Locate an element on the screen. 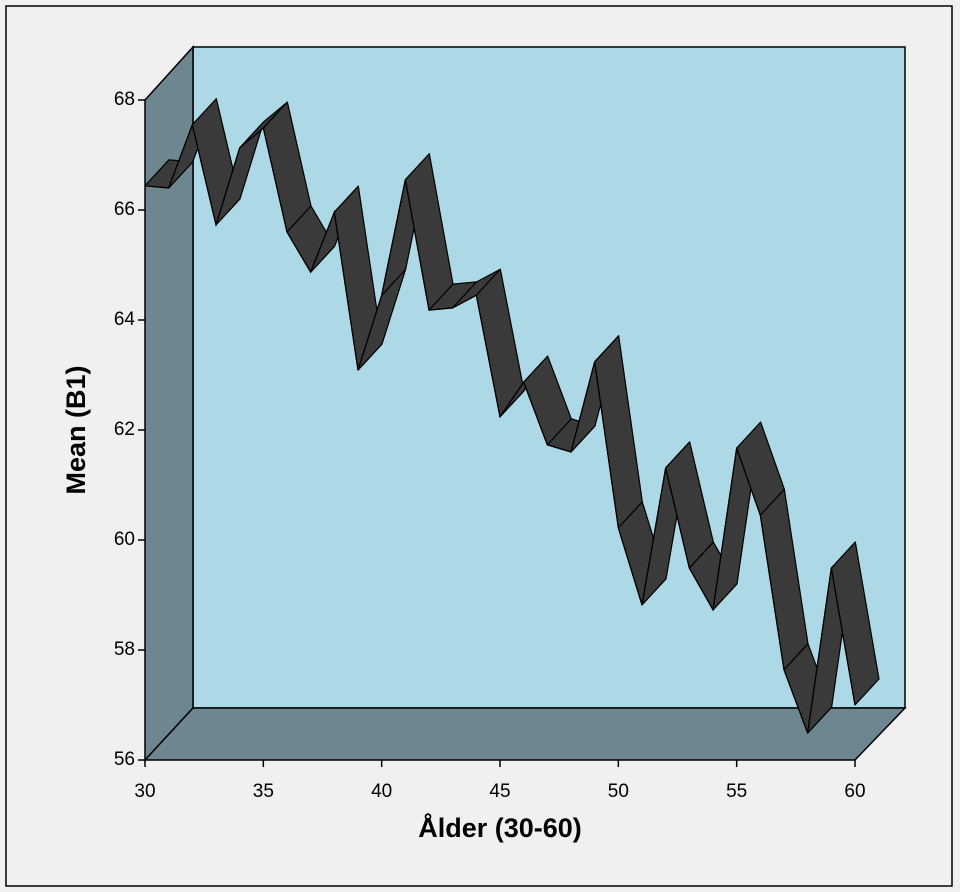 The image size is (960, 892). y-axis-title: Mean (B1) is located at coordinates (76, 429).